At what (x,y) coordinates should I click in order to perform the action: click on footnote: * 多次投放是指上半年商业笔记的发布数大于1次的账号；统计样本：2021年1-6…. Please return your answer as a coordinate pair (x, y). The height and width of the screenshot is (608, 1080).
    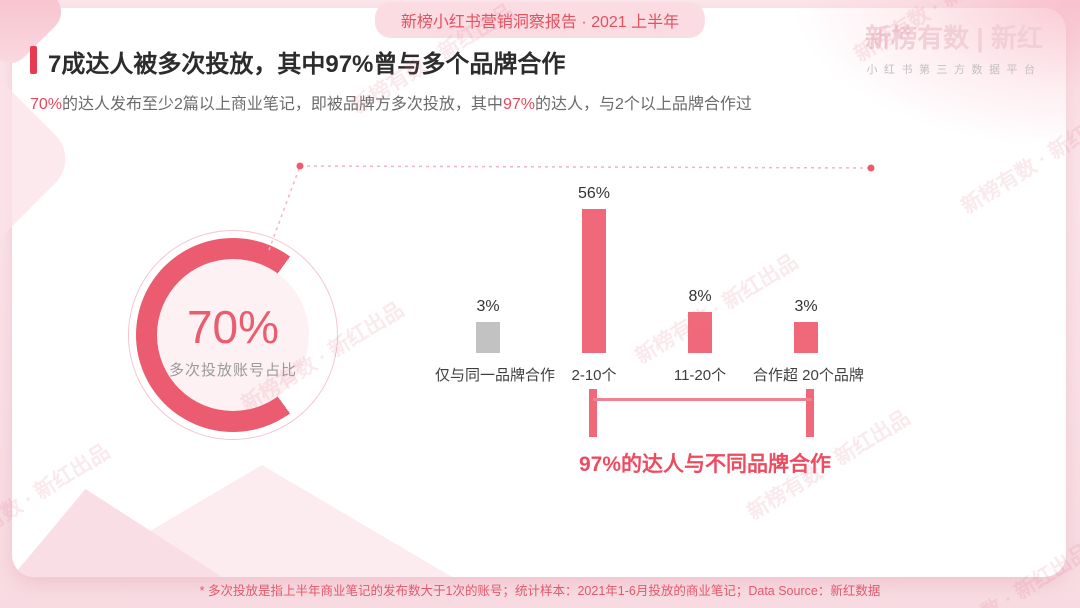
    Looking at the image, I should click on (540, 591).